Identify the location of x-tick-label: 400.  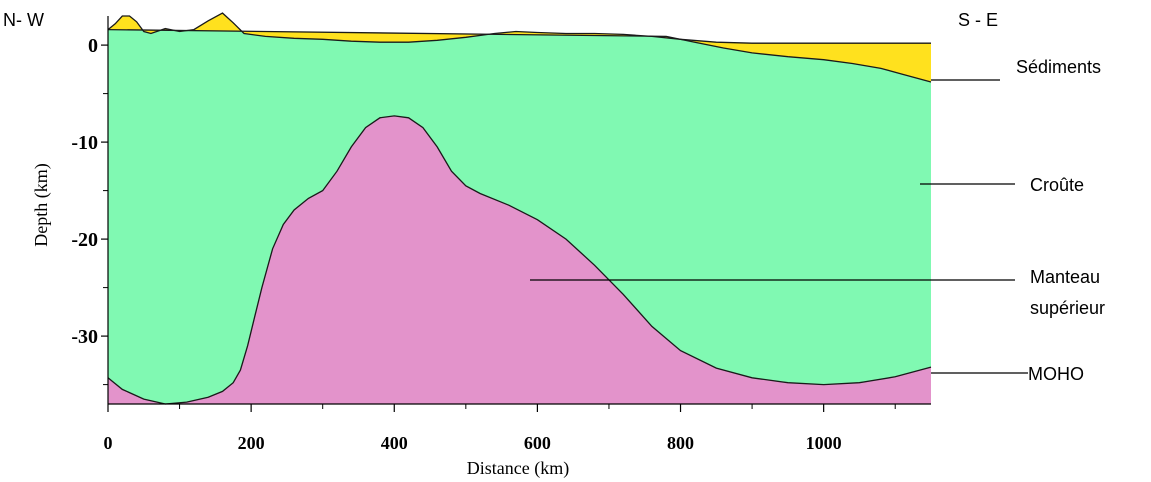
(394, 443).